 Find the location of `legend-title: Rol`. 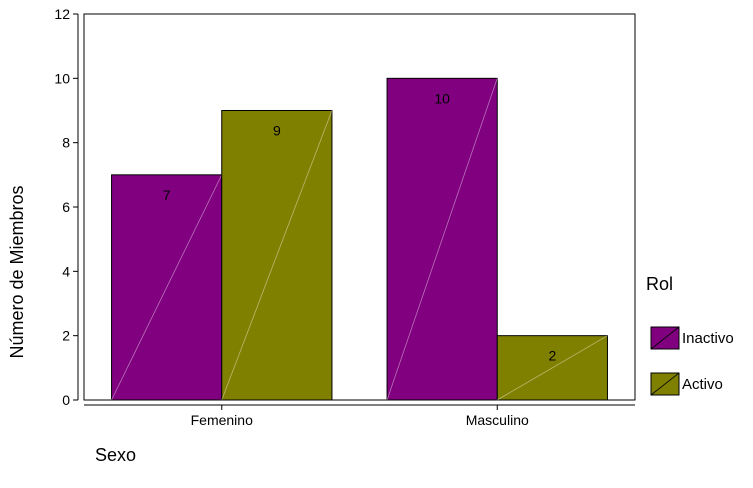

legend-title: Rol is located at coordinates (659, 284).